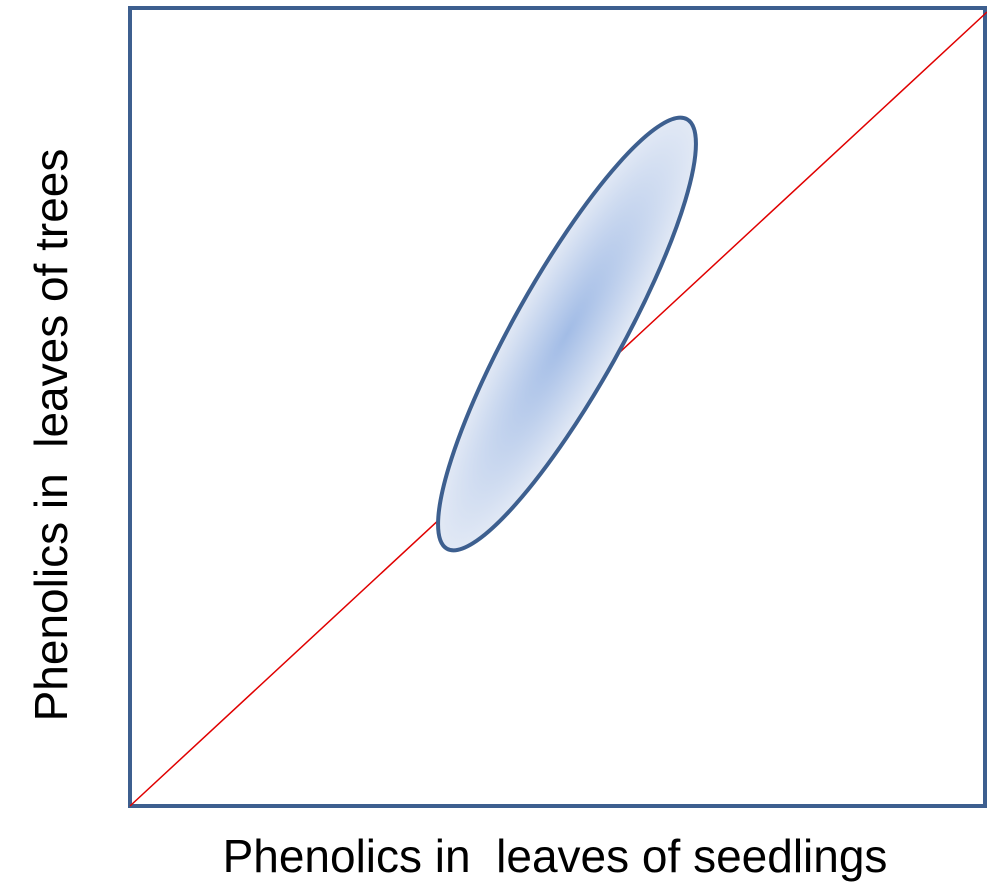 The height and width of the screenshot is (888, 987). I want to click on data-cloud, so click(567, 334).